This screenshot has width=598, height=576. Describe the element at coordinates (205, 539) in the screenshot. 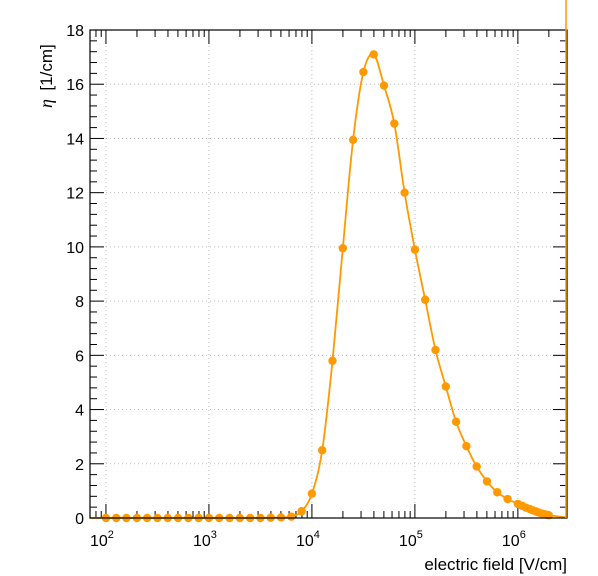

I see `x-tick-label: 10³` at that location.